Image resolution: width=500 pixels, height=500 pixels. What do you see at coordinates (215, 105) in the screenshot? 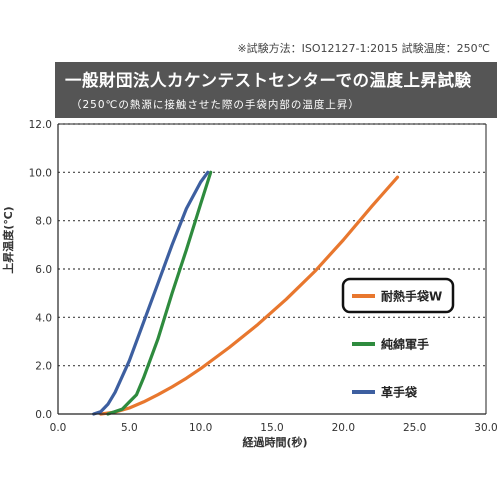
I see `chart-subtitle: （250℃の熱源に接触させた際の手袋内部の温度上昇）` at bounding box center [215, 105].